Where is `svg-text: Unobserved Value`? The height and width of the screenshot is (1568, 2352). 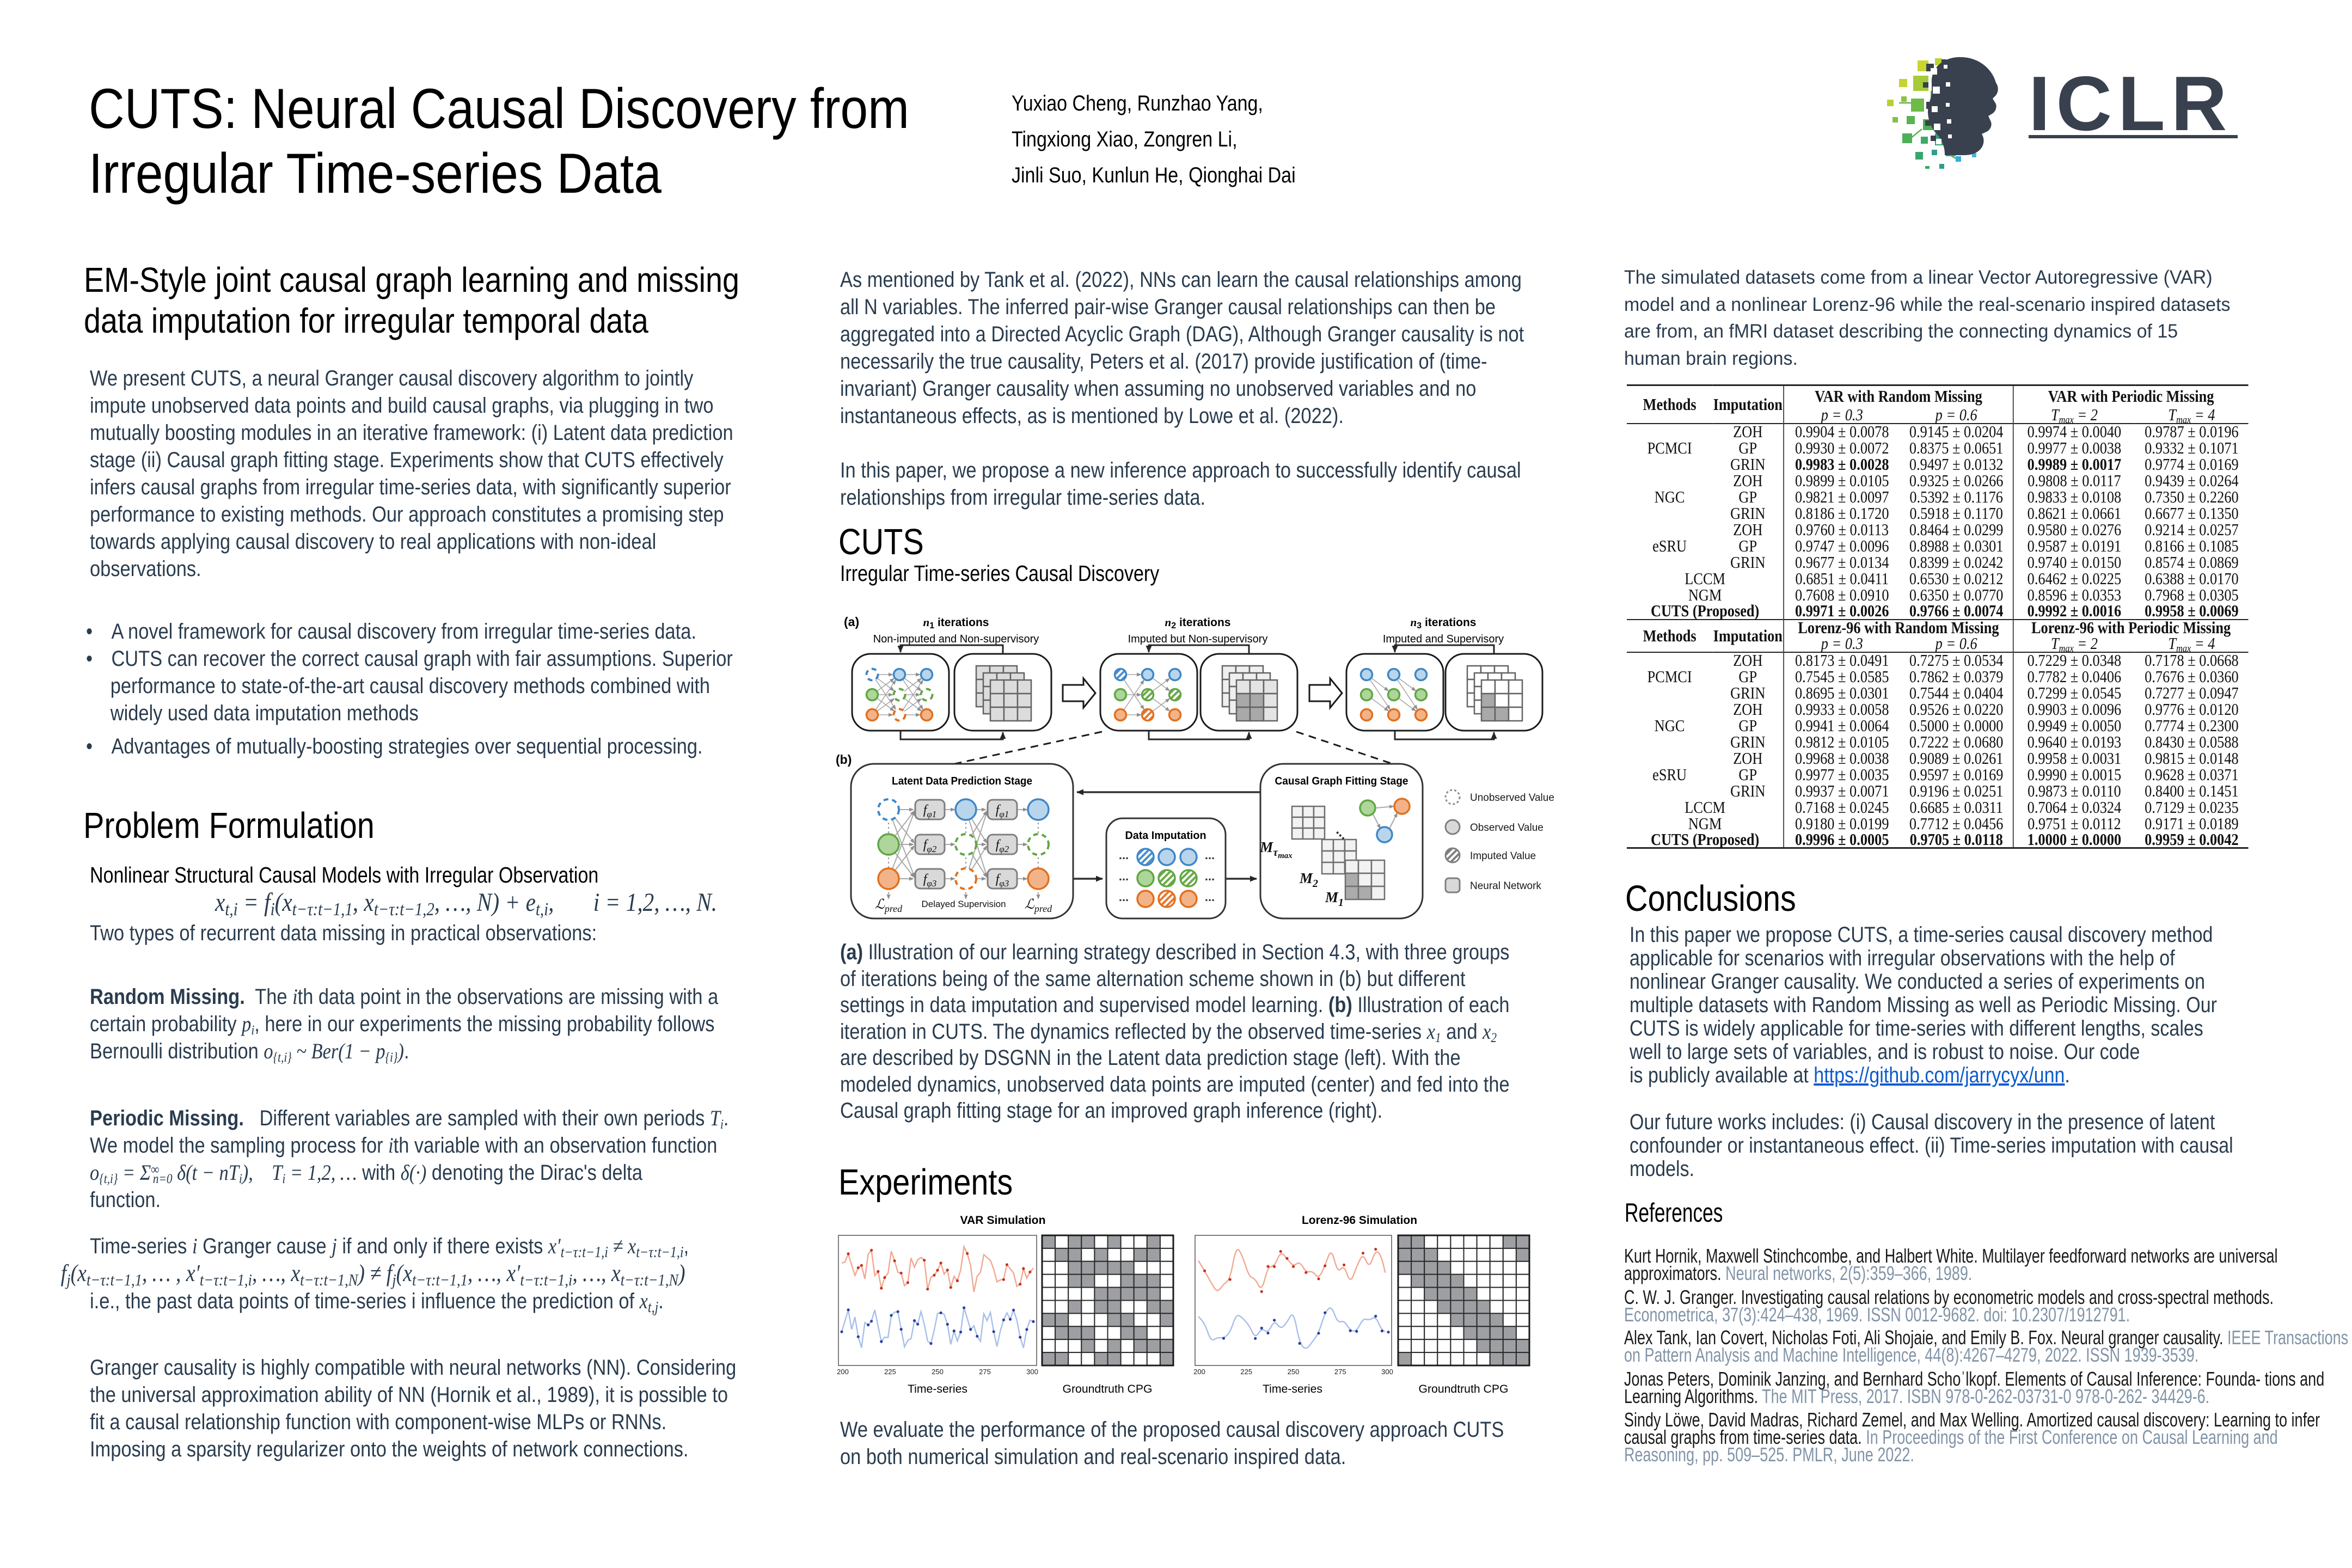 svg-text: Unobserved Value is located at coordinates (1512, 798).